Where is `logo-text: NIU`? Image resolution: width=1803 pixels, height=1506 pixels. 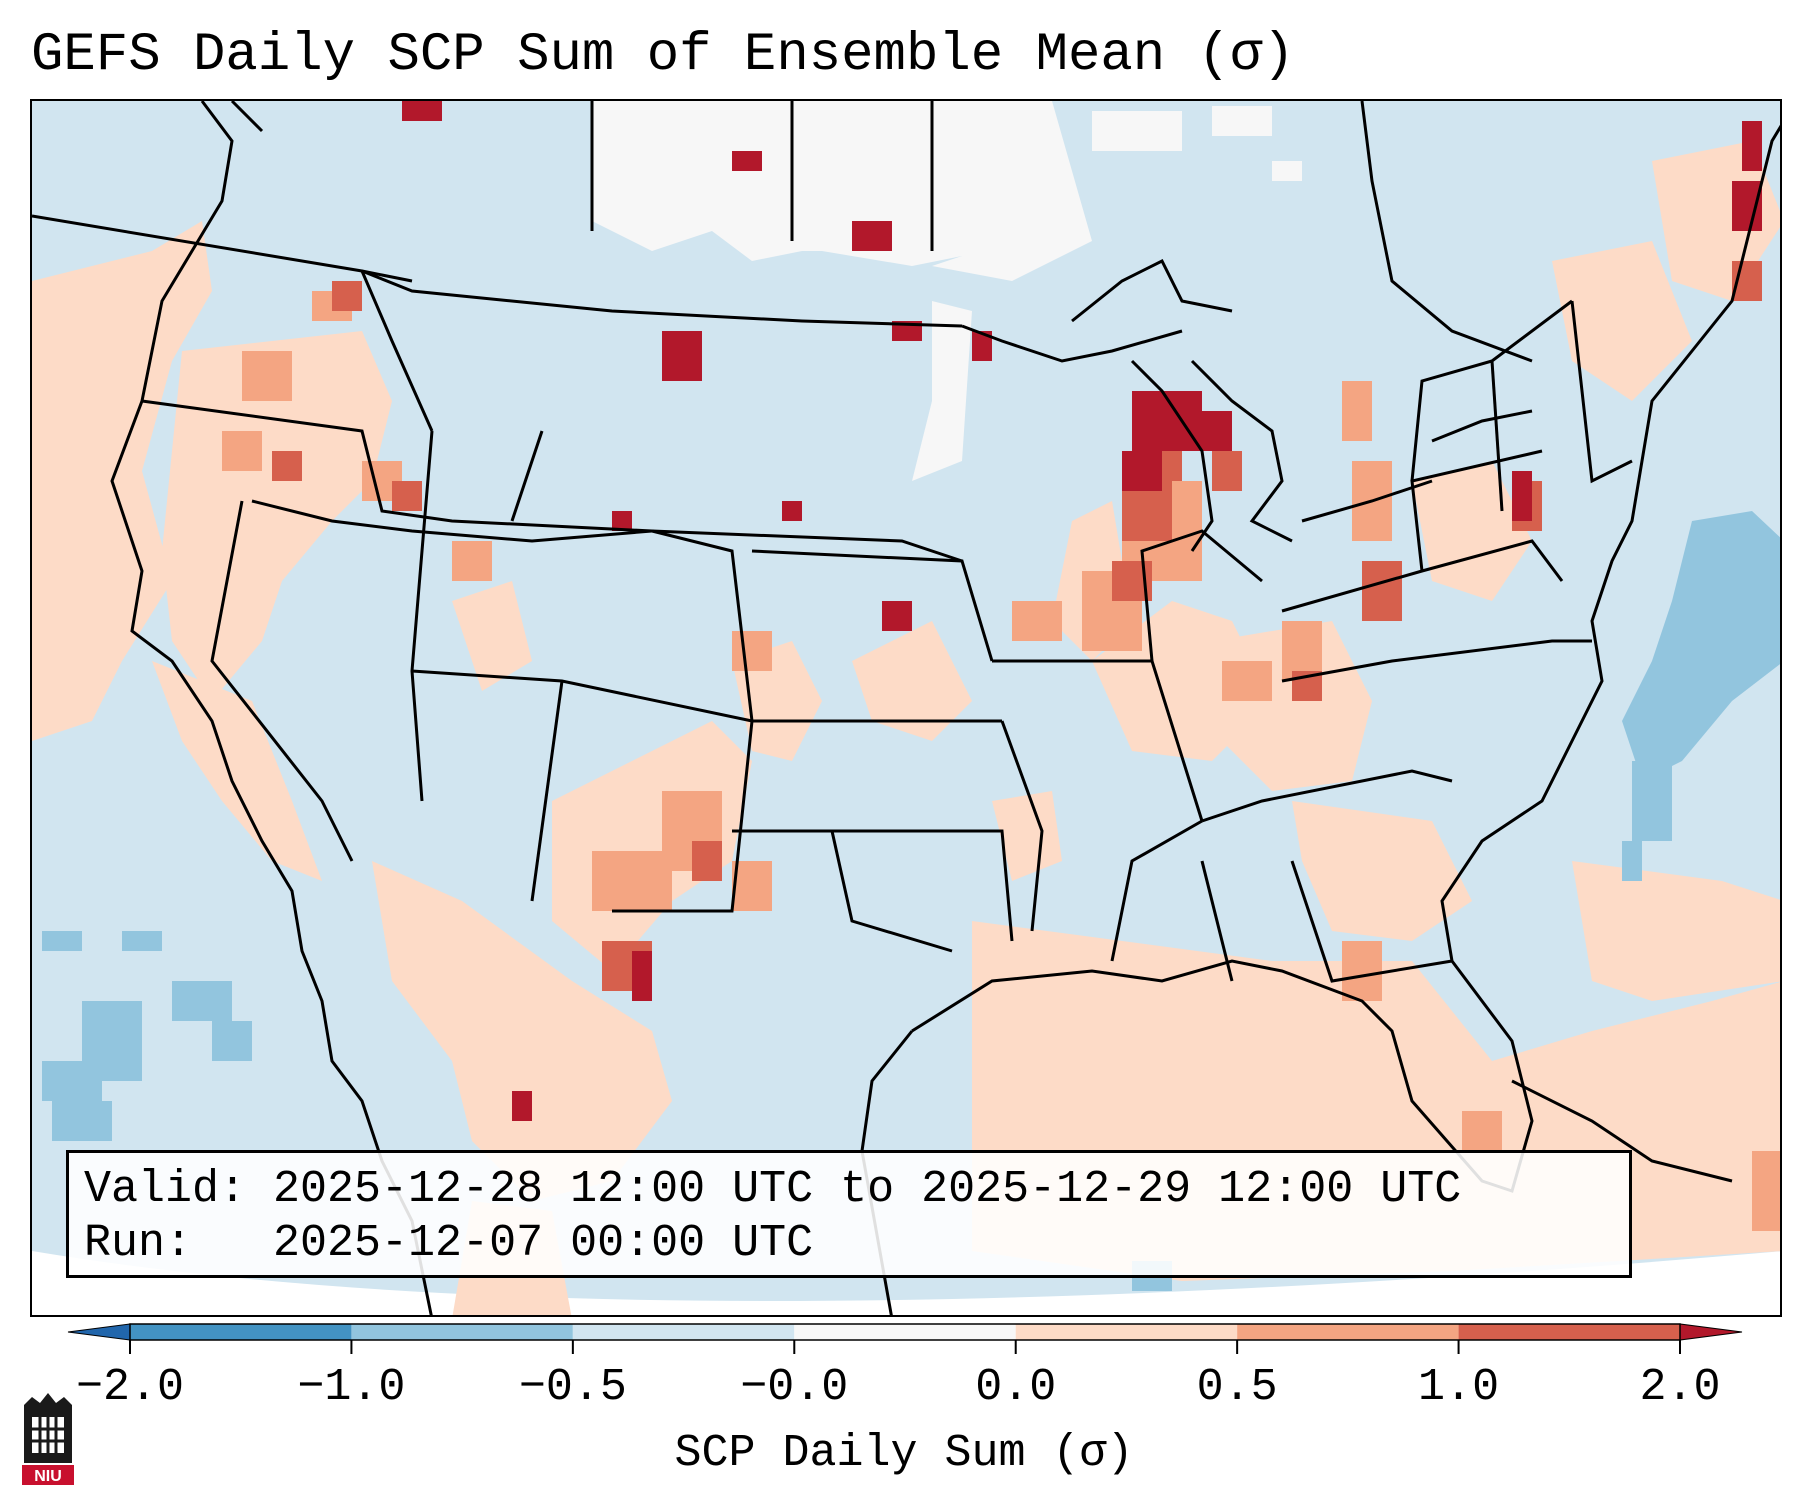 logo-text: NIU is located at coordinates (48, 1476).